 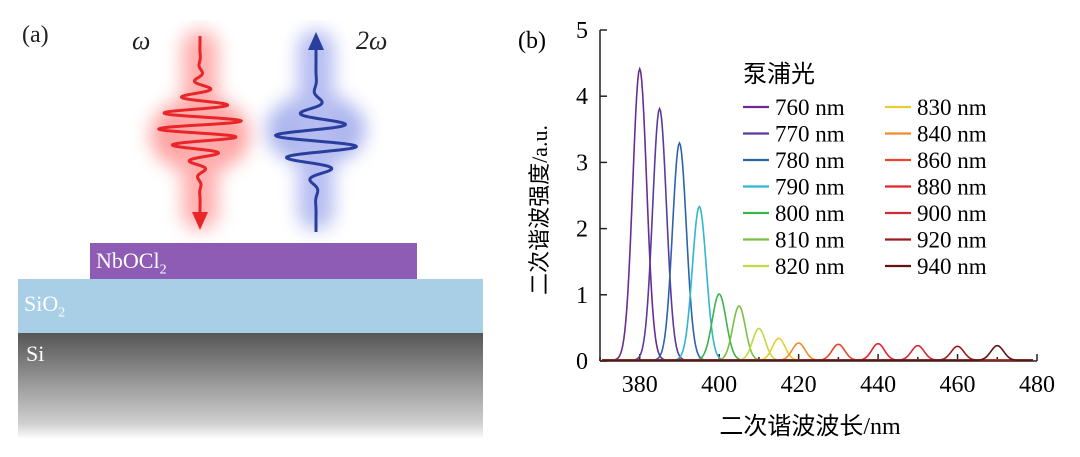 What do you see at coordinates (719, 385) in the screenshot?
I see `x-tick-label: 400` at bounding box center [719, 385].